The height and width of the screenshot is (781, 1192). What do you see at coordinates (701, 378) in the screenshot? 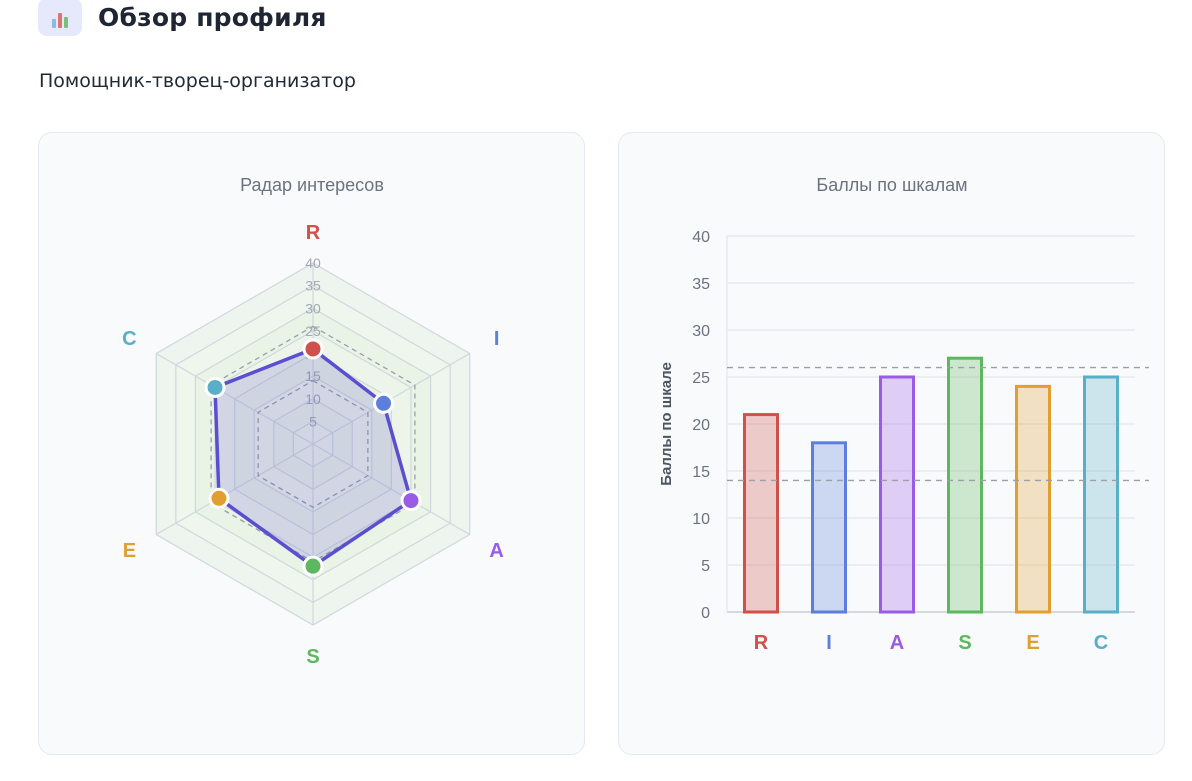
I see `bar-y-tick-label: 25` at bounding box center [701, 378].